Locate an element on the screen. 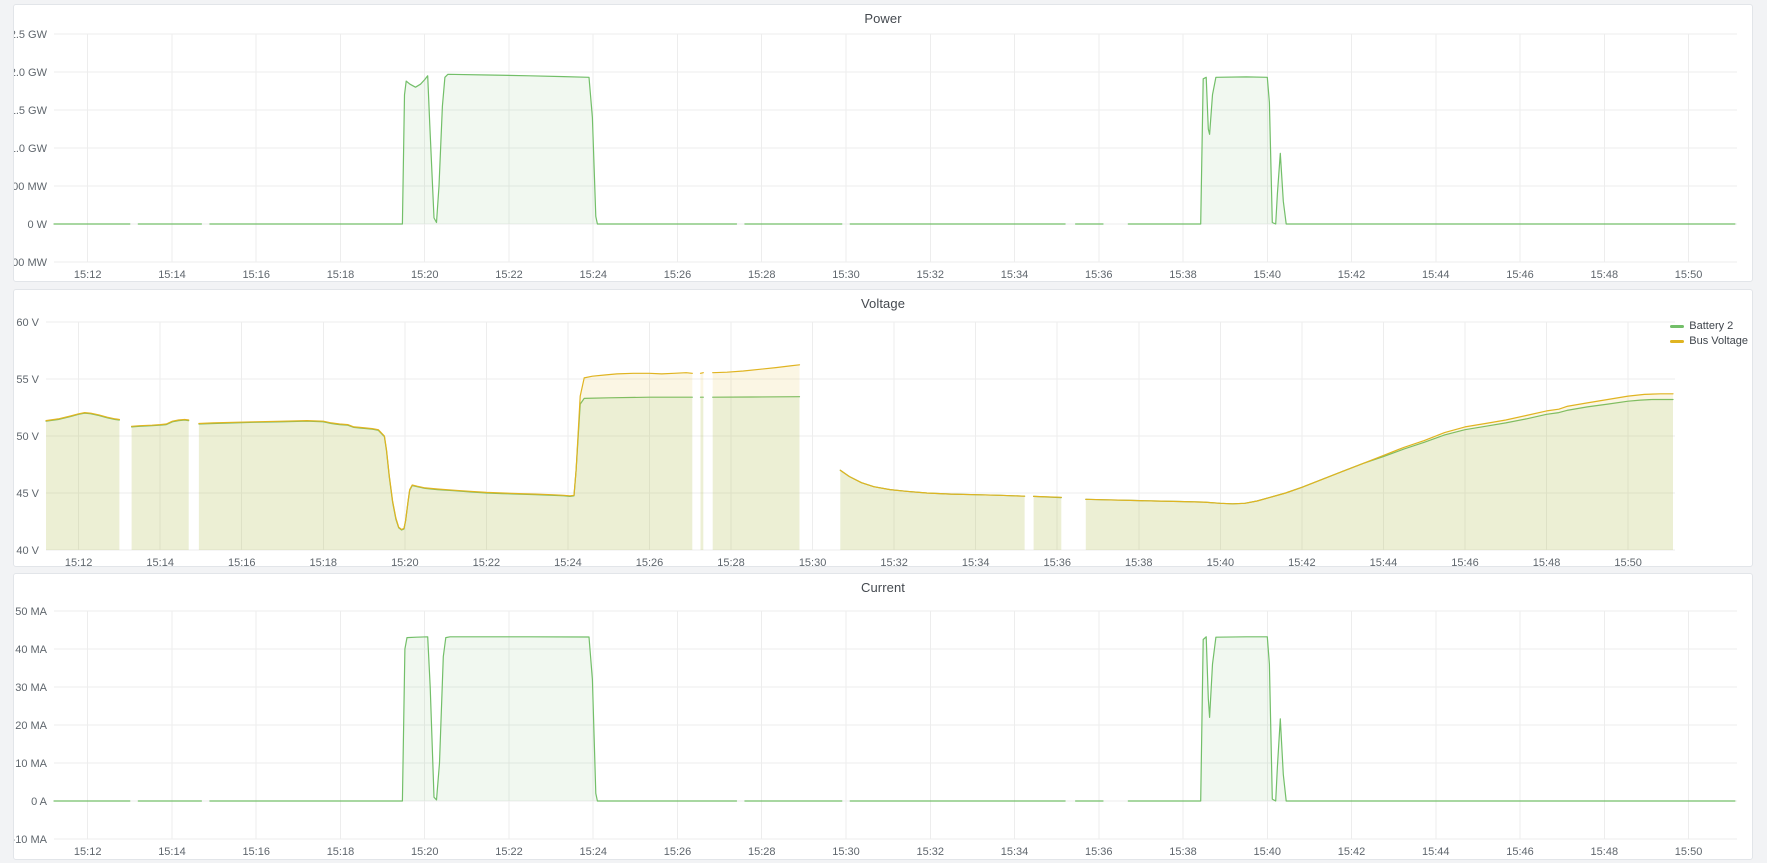 Image resolution: width=1767 pixels, height=863 pixels. y-axis-label: 40 V is located at coordinates (27, 551).